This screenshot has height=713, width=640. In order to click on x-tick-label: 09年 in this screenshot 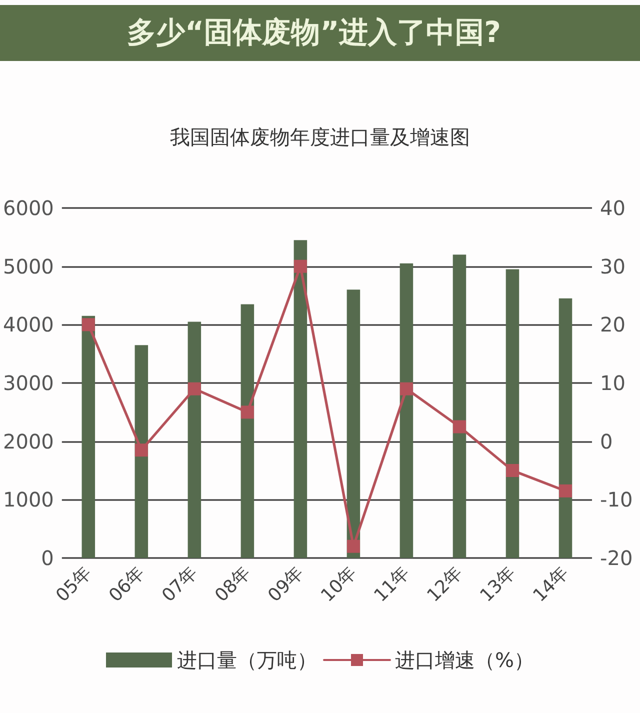, I will do `click(286, 584)`.